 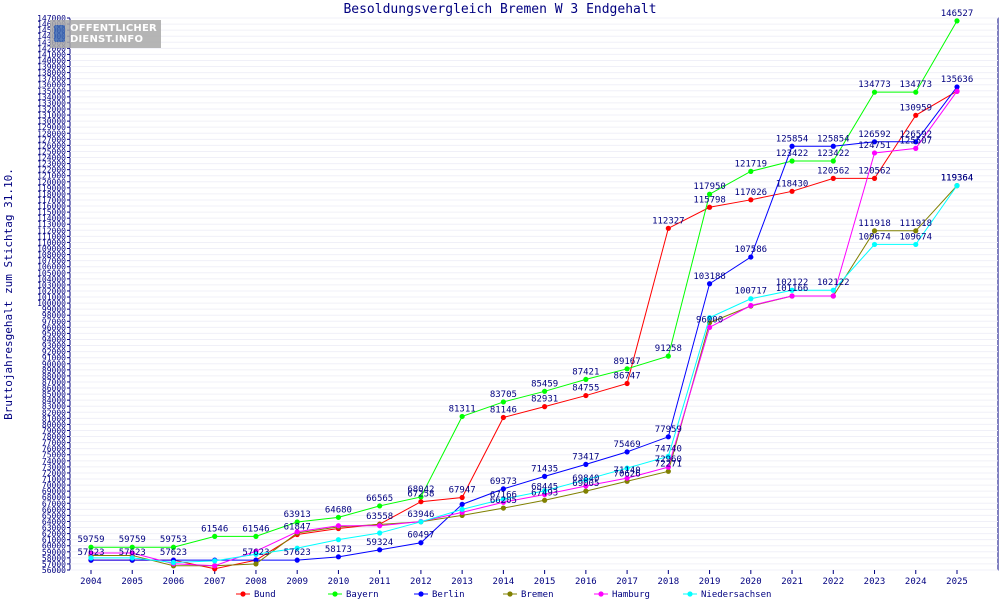 What do you see at coordinates (51, 91) in the screenshot?
I see `y-tick-label: 135000` at bounding box center [51, 91].